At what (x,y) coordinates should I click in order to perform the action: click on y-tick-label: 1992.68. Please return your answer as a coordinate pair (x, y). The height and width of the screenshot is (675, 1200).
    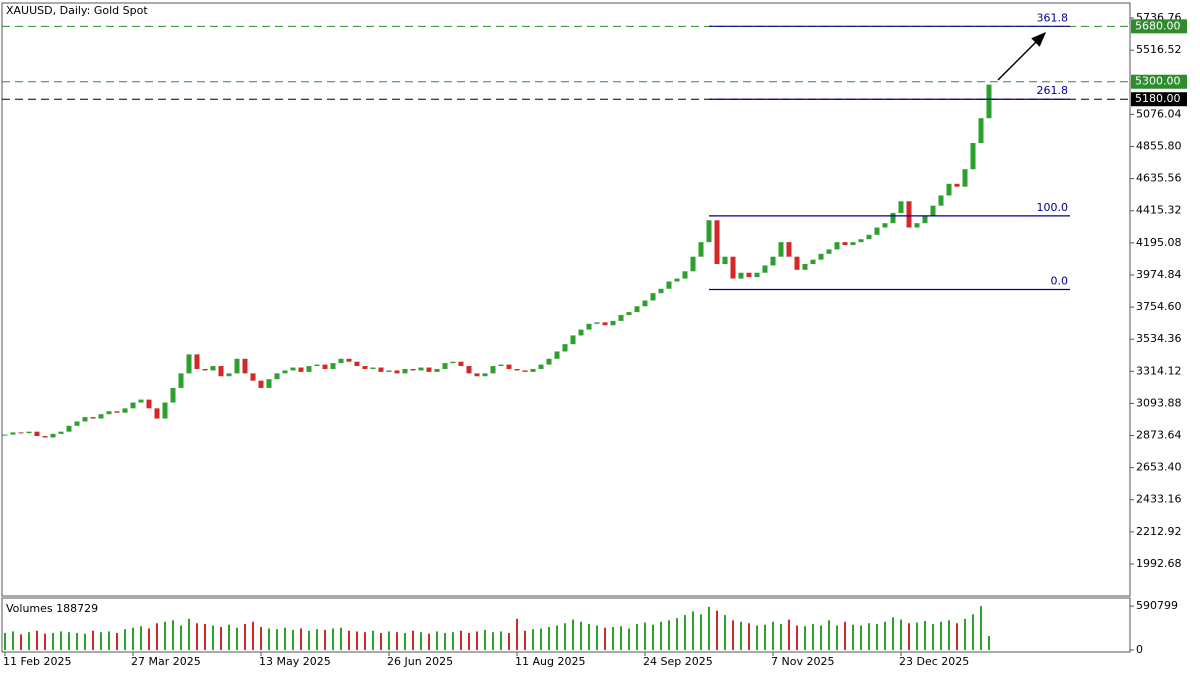
    Looking at the image, I should click on (1159, 563).